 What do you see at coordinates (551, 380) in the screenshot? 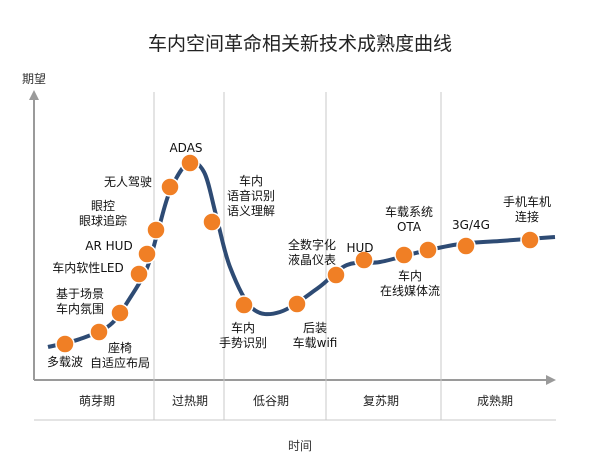
I see `x-axis-arrow` at bounding box center [551, 380].